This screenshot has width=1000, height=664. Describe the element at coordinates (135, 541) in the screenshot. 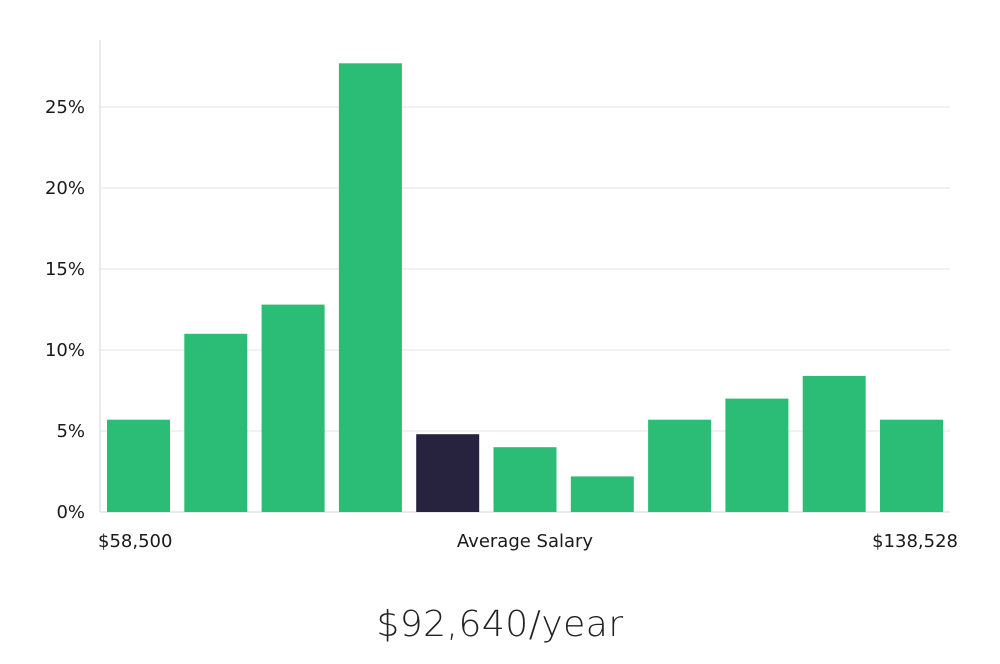

I see `x-axis-min-label: $58,500` at that location.